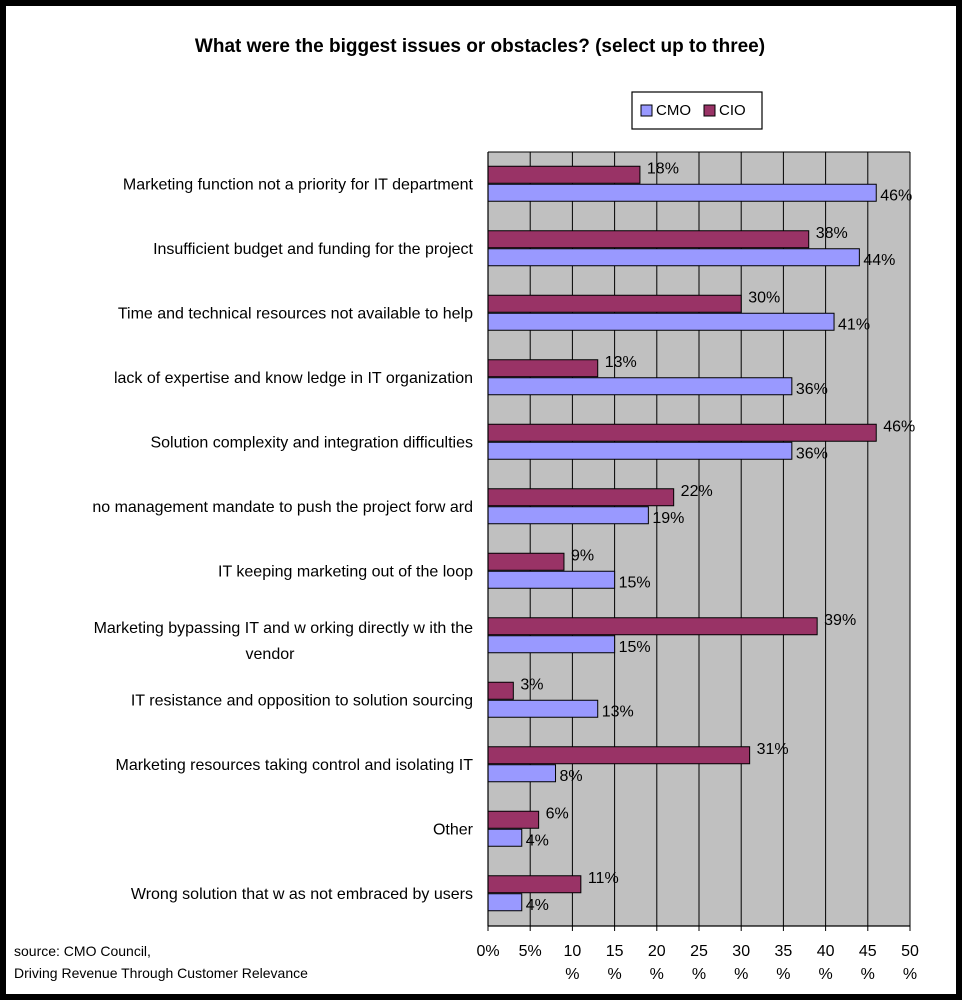 The image size is (962, 1000). Describe the element at coordinates (868, 951) in the screenshot. I see `x-tick-label: 45` at that location.